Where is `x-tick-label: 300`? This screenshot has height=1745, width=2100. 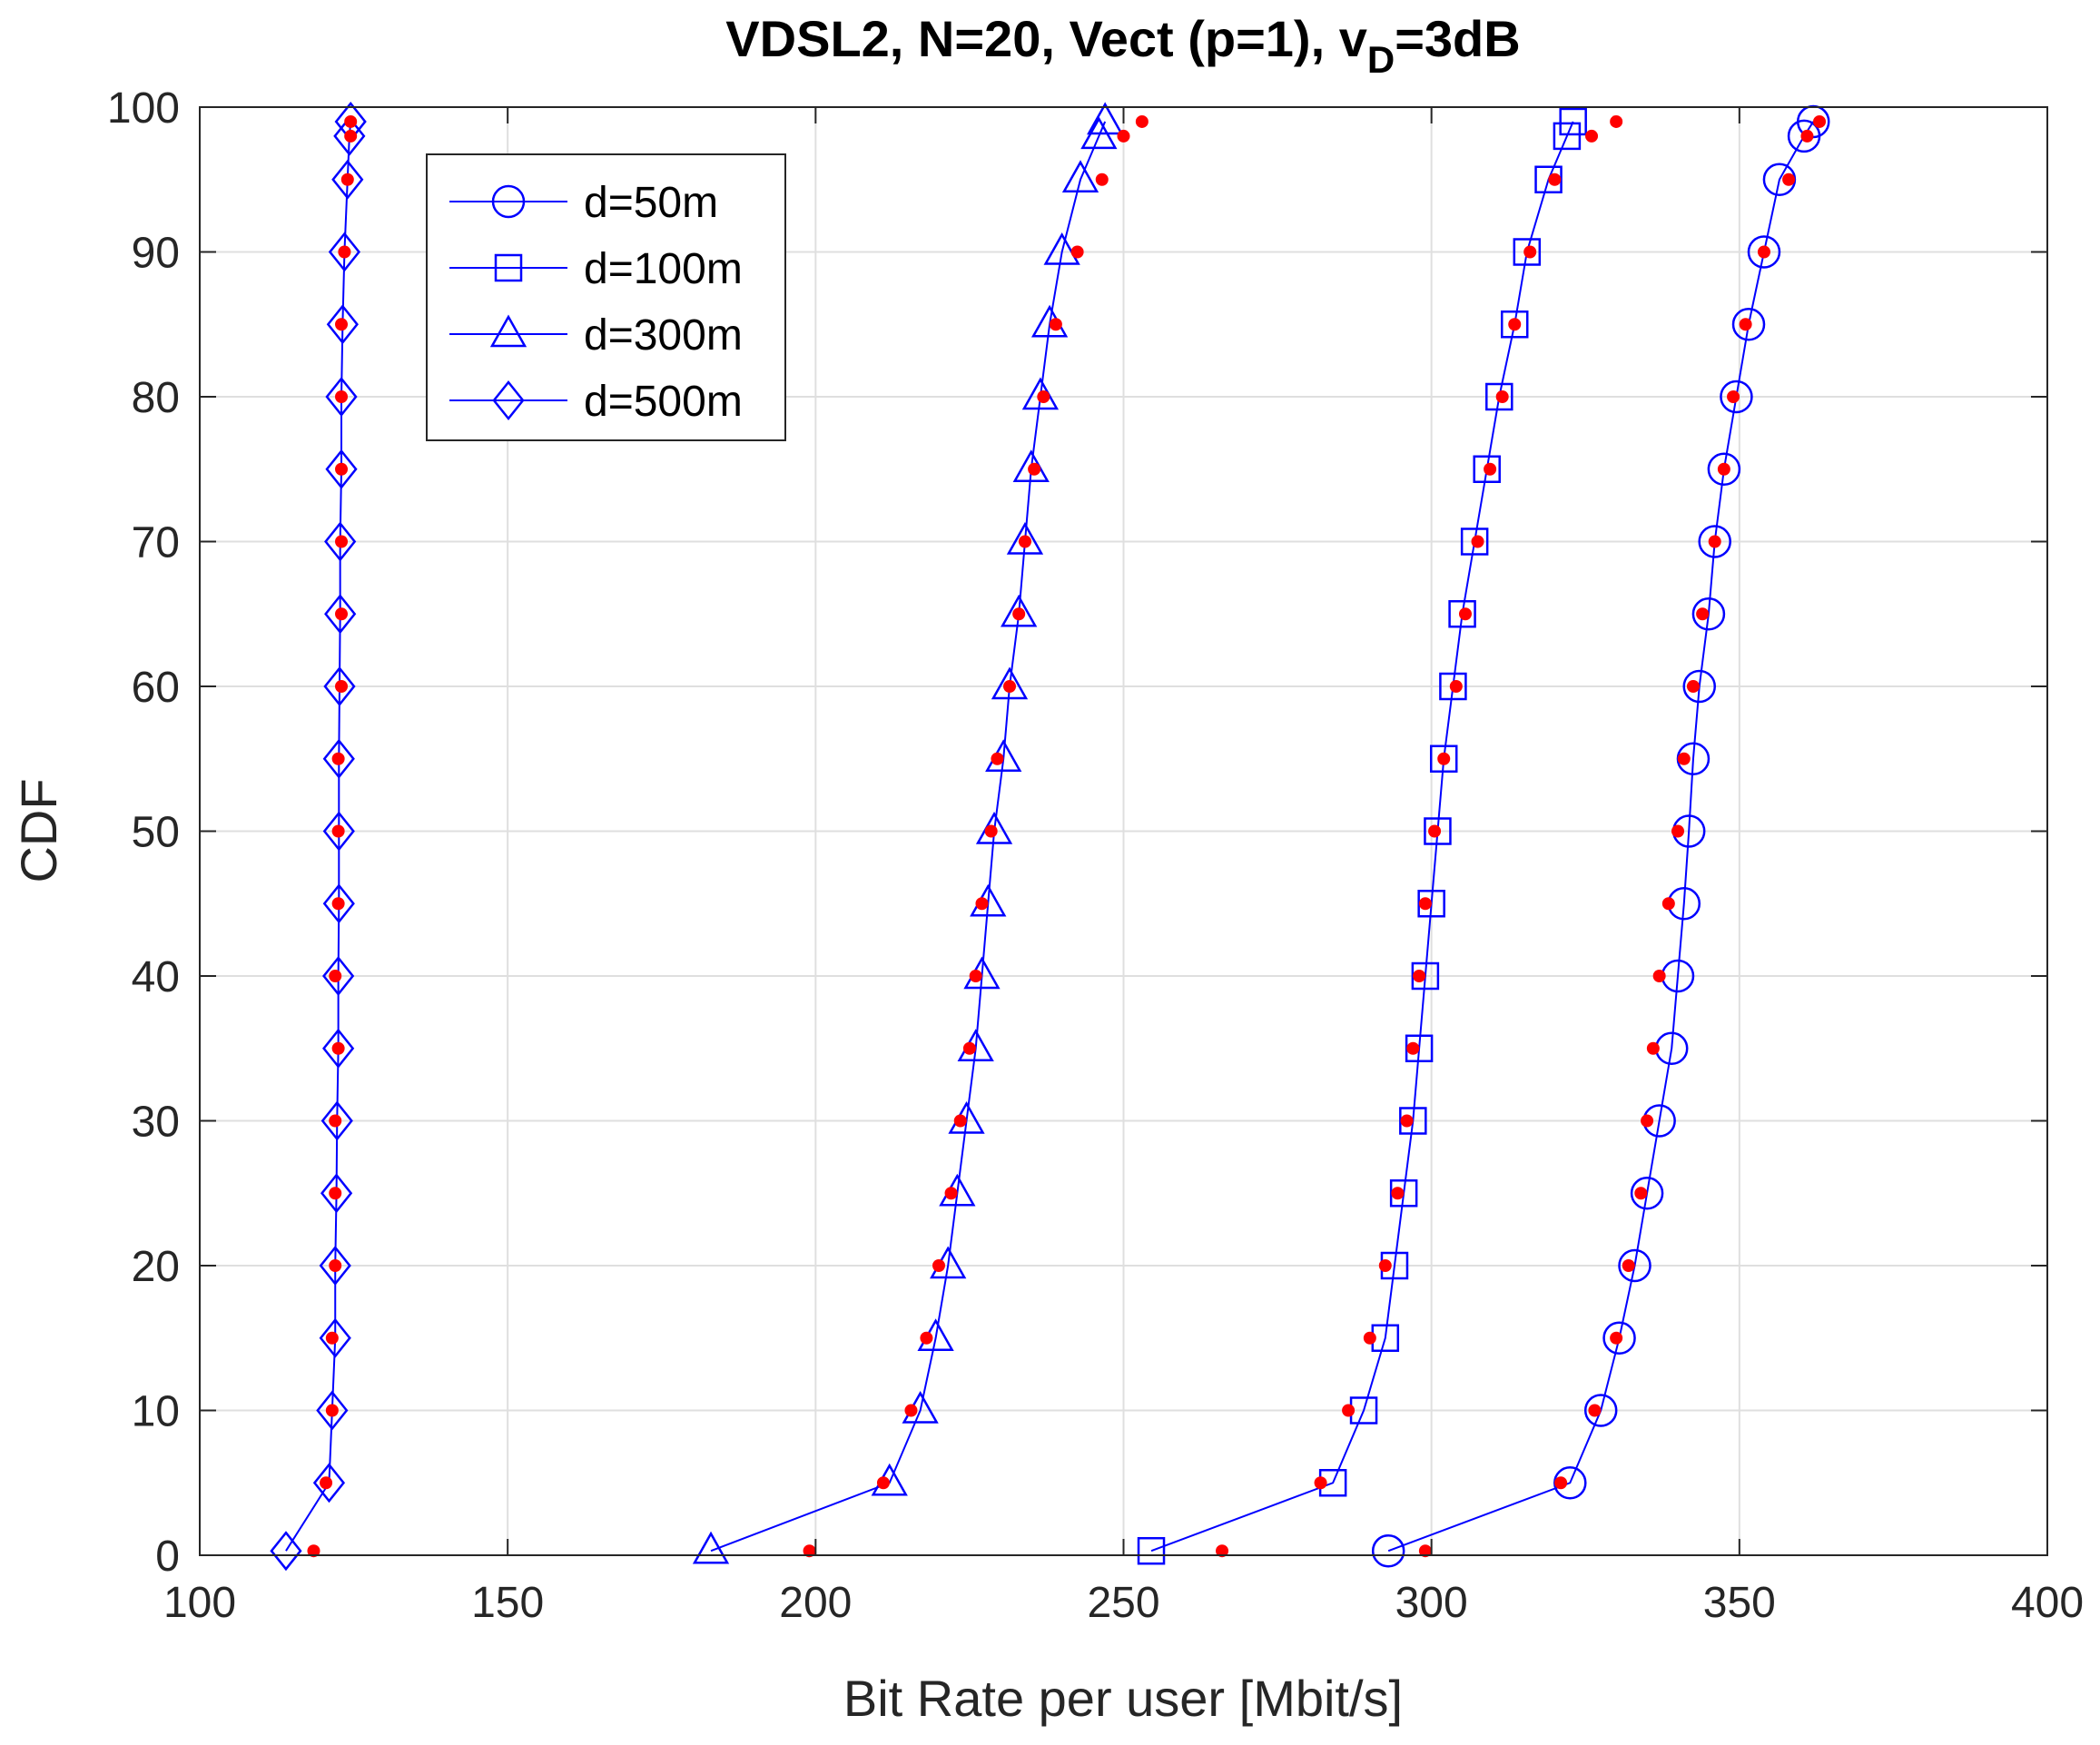
x-tick-label: 300 is located at coordinates (1431, 1603).